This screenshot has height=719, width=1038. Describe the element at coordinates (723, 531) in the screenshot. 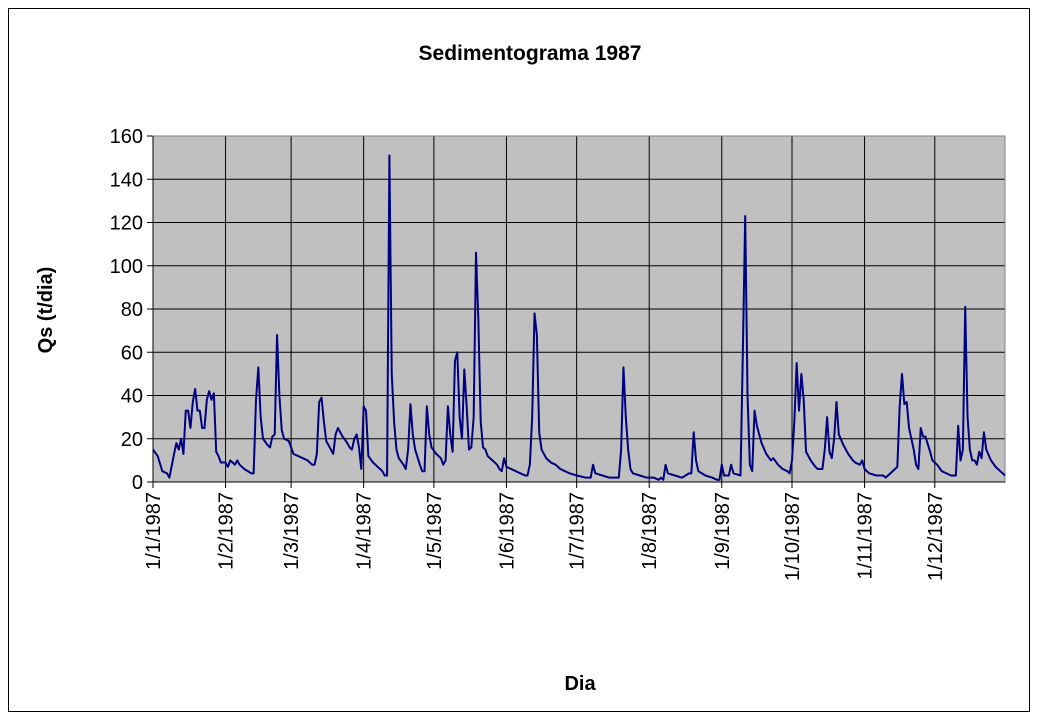

I see `x-tick-label: 1/9/1987` at that location.